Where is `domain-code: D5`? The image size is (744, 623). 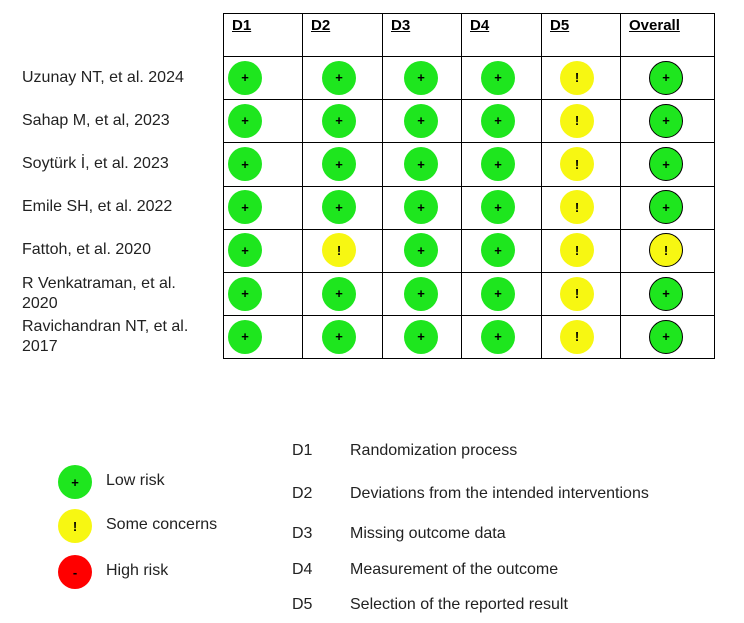
domain-code: D5 is located at coordinates (302, 604).